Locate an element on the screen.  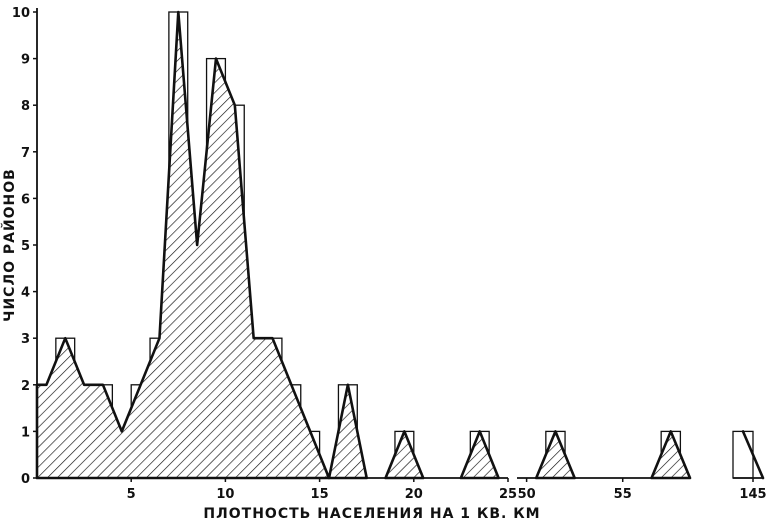
y-tick-label: 5 is located at coordinates (25, 246).